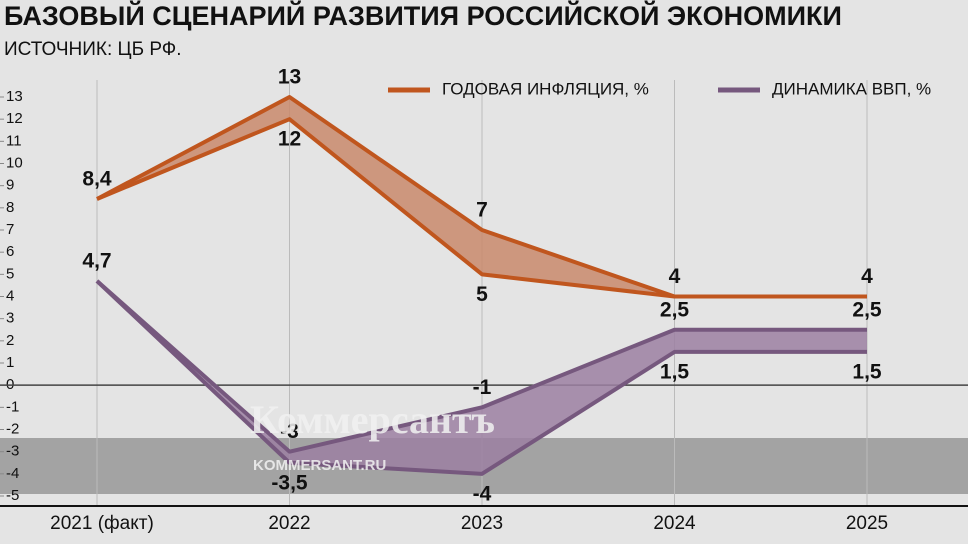 Image resolution: width=968 pixels, height=544 pixels. I want to click on data-label: 4,7, so click(96, 261).